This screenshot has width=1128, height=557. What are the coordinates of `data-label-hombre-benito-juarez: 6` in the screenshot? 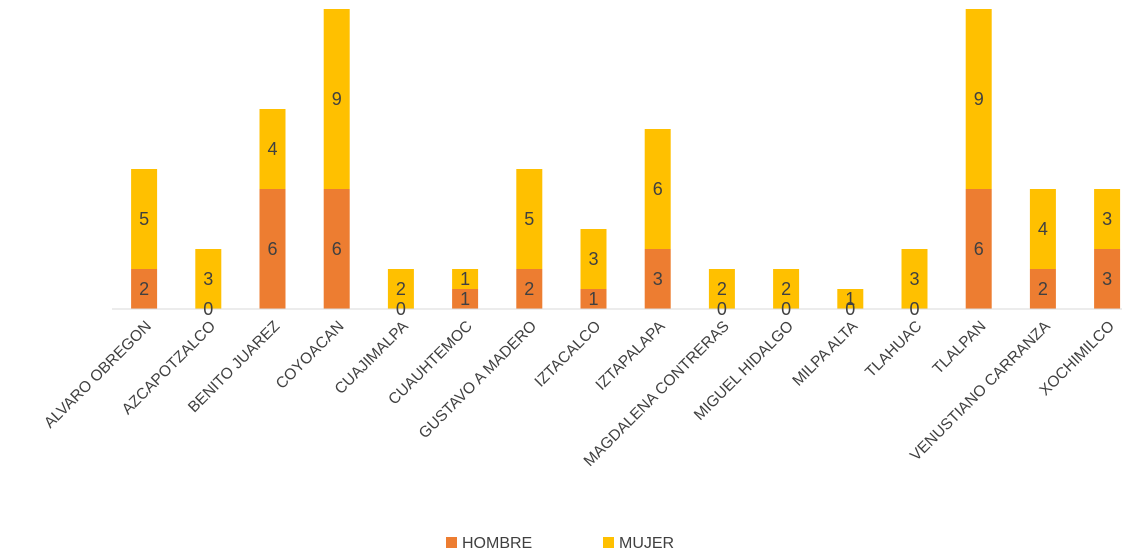 It's located at (272, 249).